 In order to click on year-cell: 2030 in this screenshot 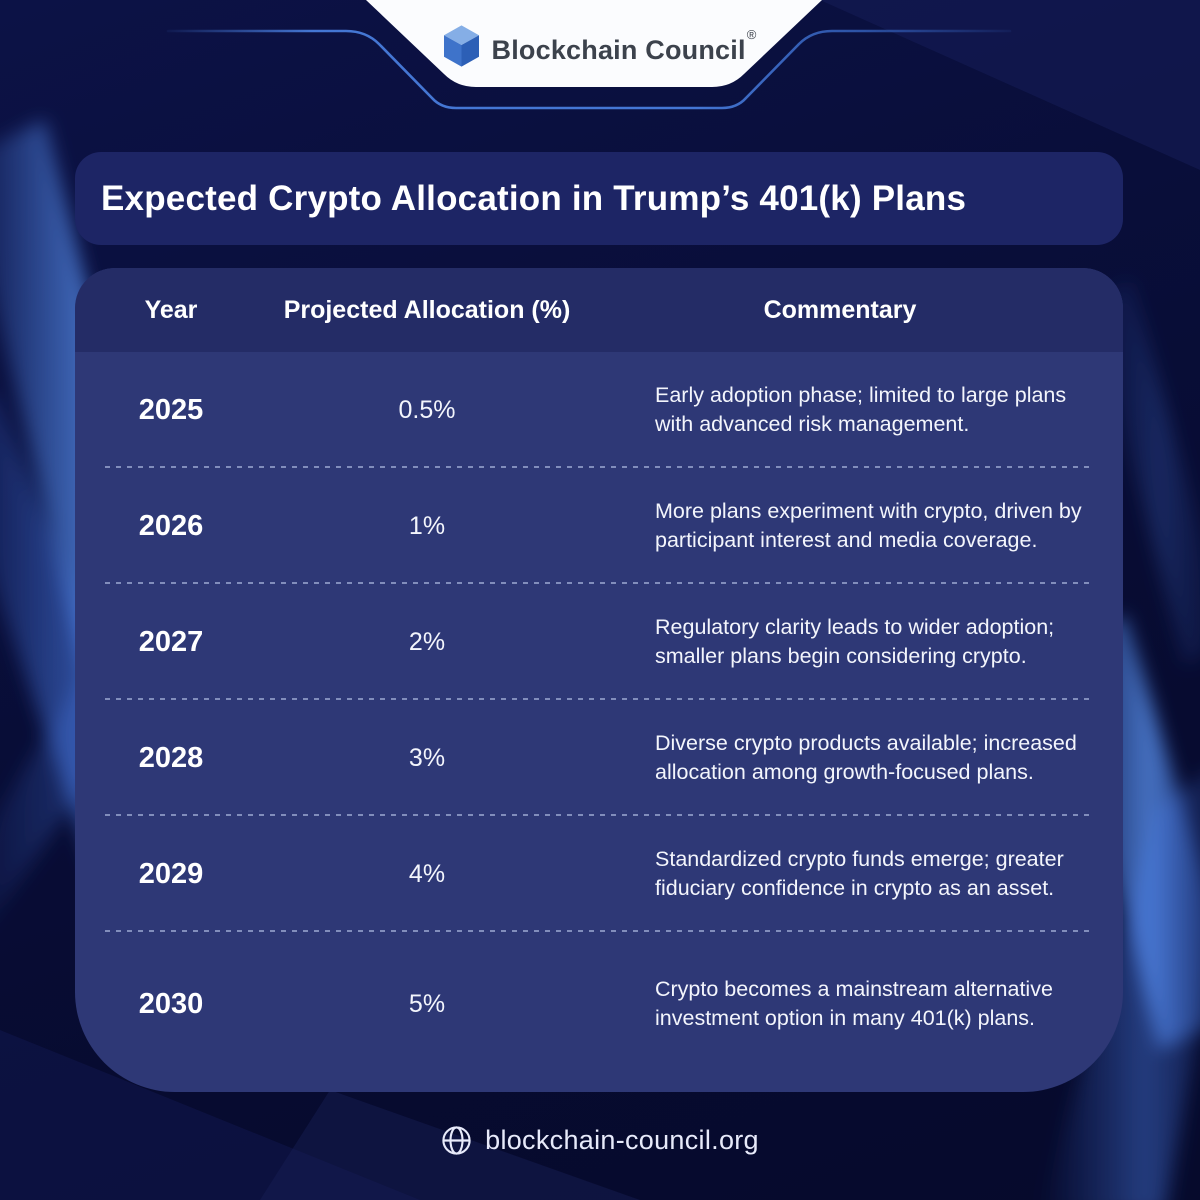, I will do `click(171, 1003)`.